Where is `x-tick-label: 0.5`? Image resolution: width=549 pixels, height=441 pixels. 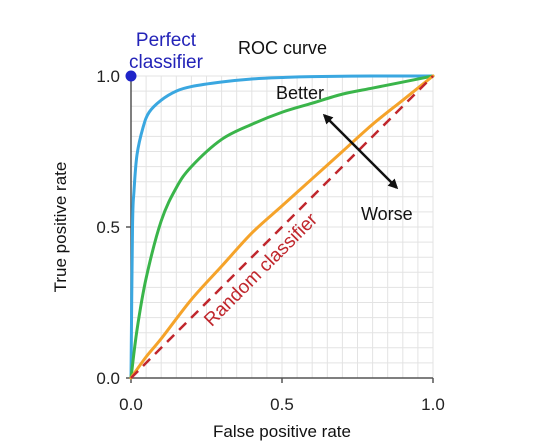 x-tick-label: 0.5 is located at coordinates (282, 404).